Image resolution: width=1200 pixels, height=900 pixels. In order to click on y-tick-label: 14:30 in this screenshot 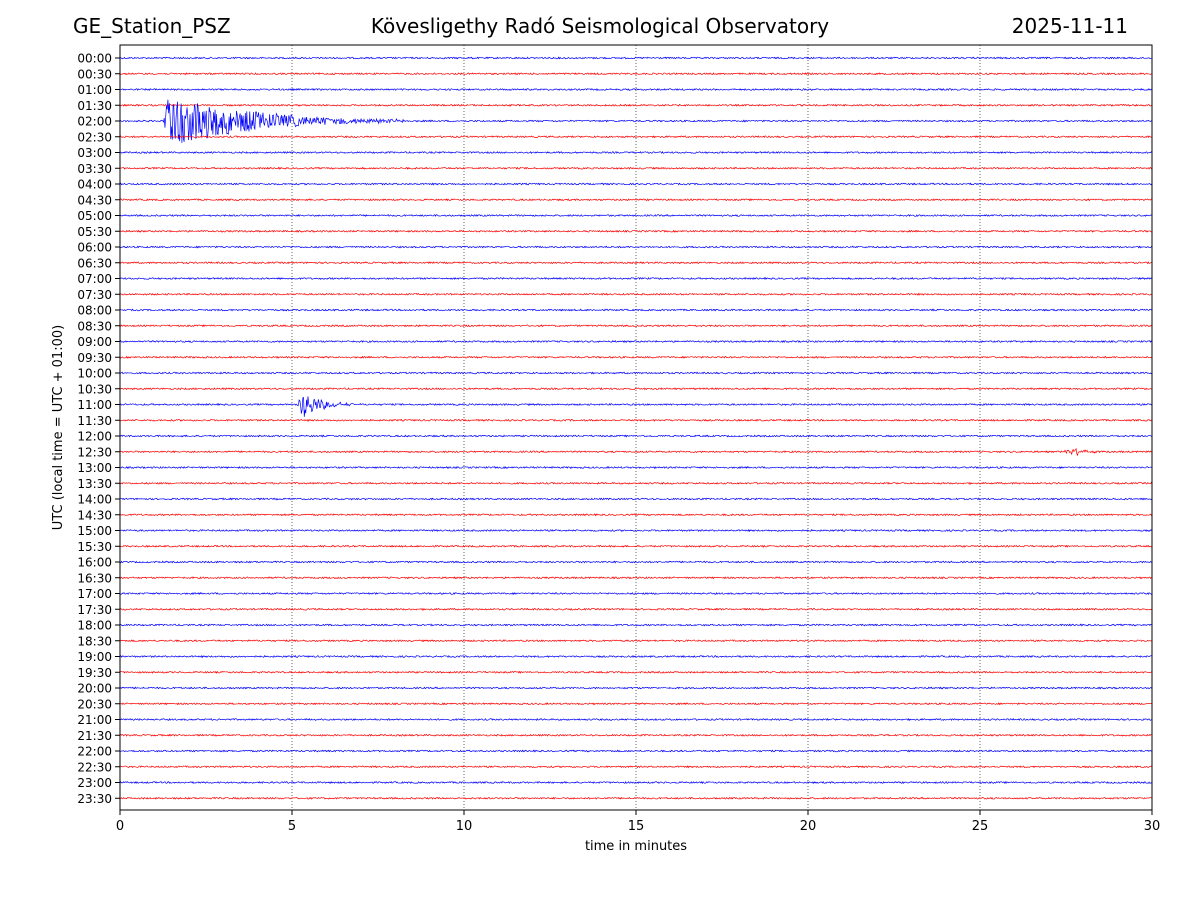, I will do `click(94, 515)`.